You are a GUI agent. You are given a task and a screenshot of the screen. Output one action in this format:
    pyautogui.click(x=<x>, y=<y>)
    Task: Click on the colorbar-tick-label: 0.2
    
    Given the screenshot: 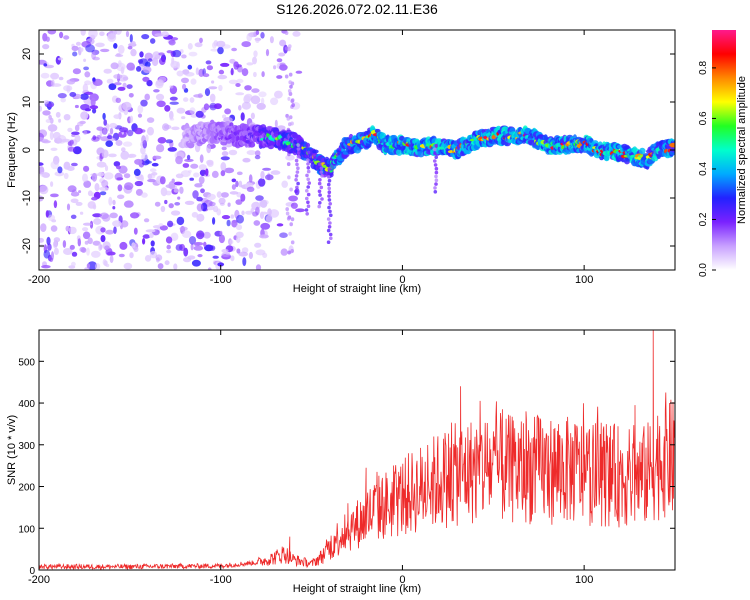 What is the action you would take?
    pyautogui.click(x=703, y=219)
    